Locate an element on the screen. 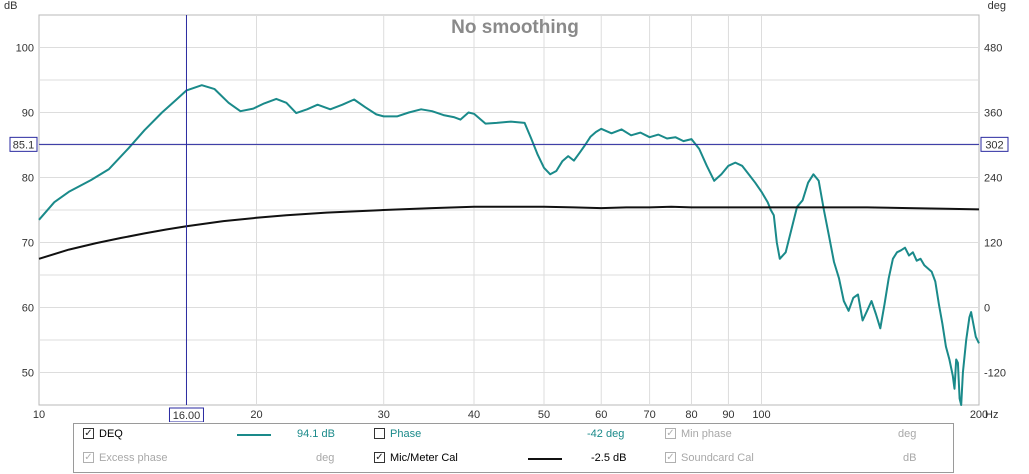 This screenshot has width=1029, height=474. mic-meter-cal-value: -2.5 dB is located at coordinates (608, 458).